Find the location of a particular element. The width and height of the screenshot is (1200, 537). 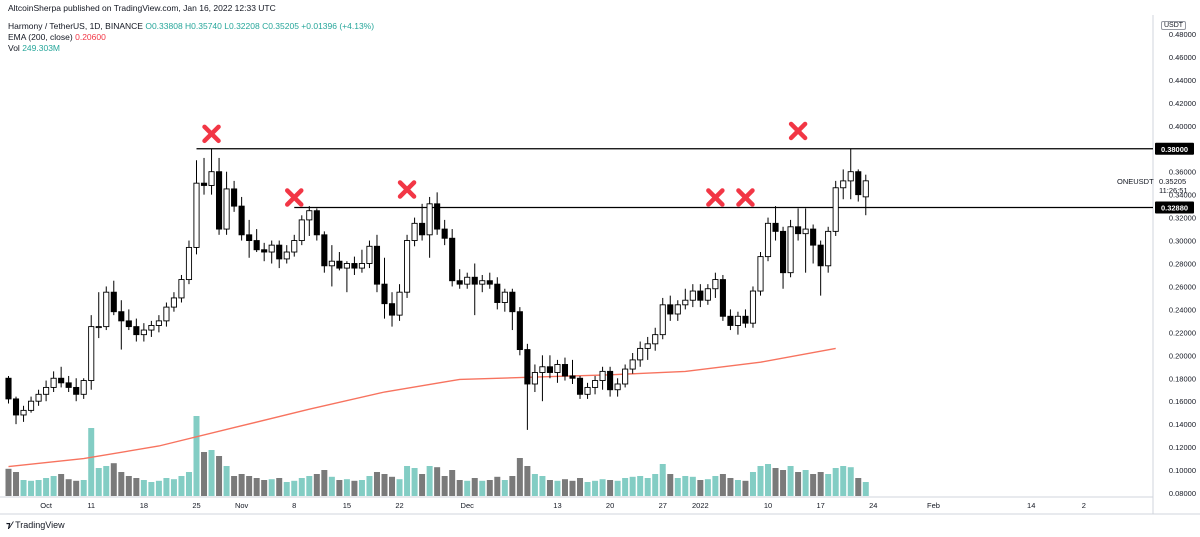

x-tick-label: 13 is located at coordinates (557, 505).